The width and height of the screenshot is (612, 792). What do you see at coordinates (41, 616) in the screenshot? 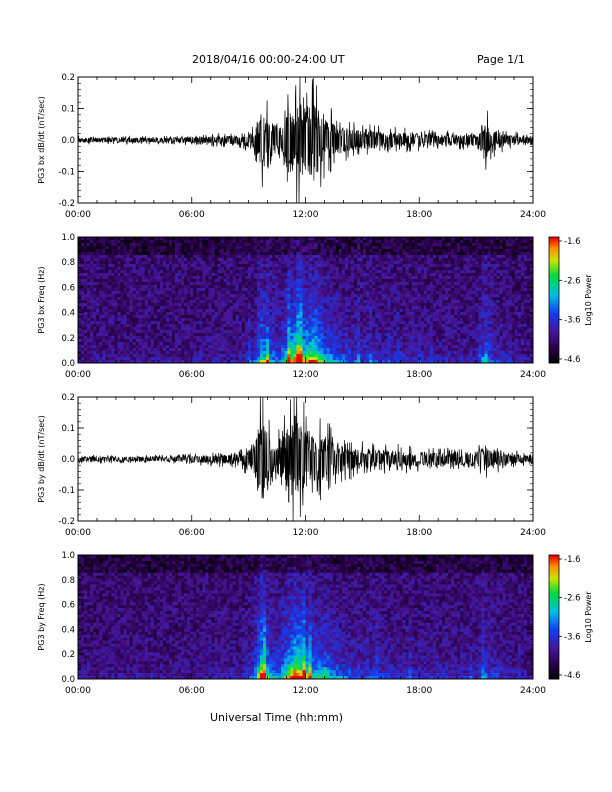
I see `y-axis-label: PG3 by Freq (Hz)` at bounding box center [41, 616].